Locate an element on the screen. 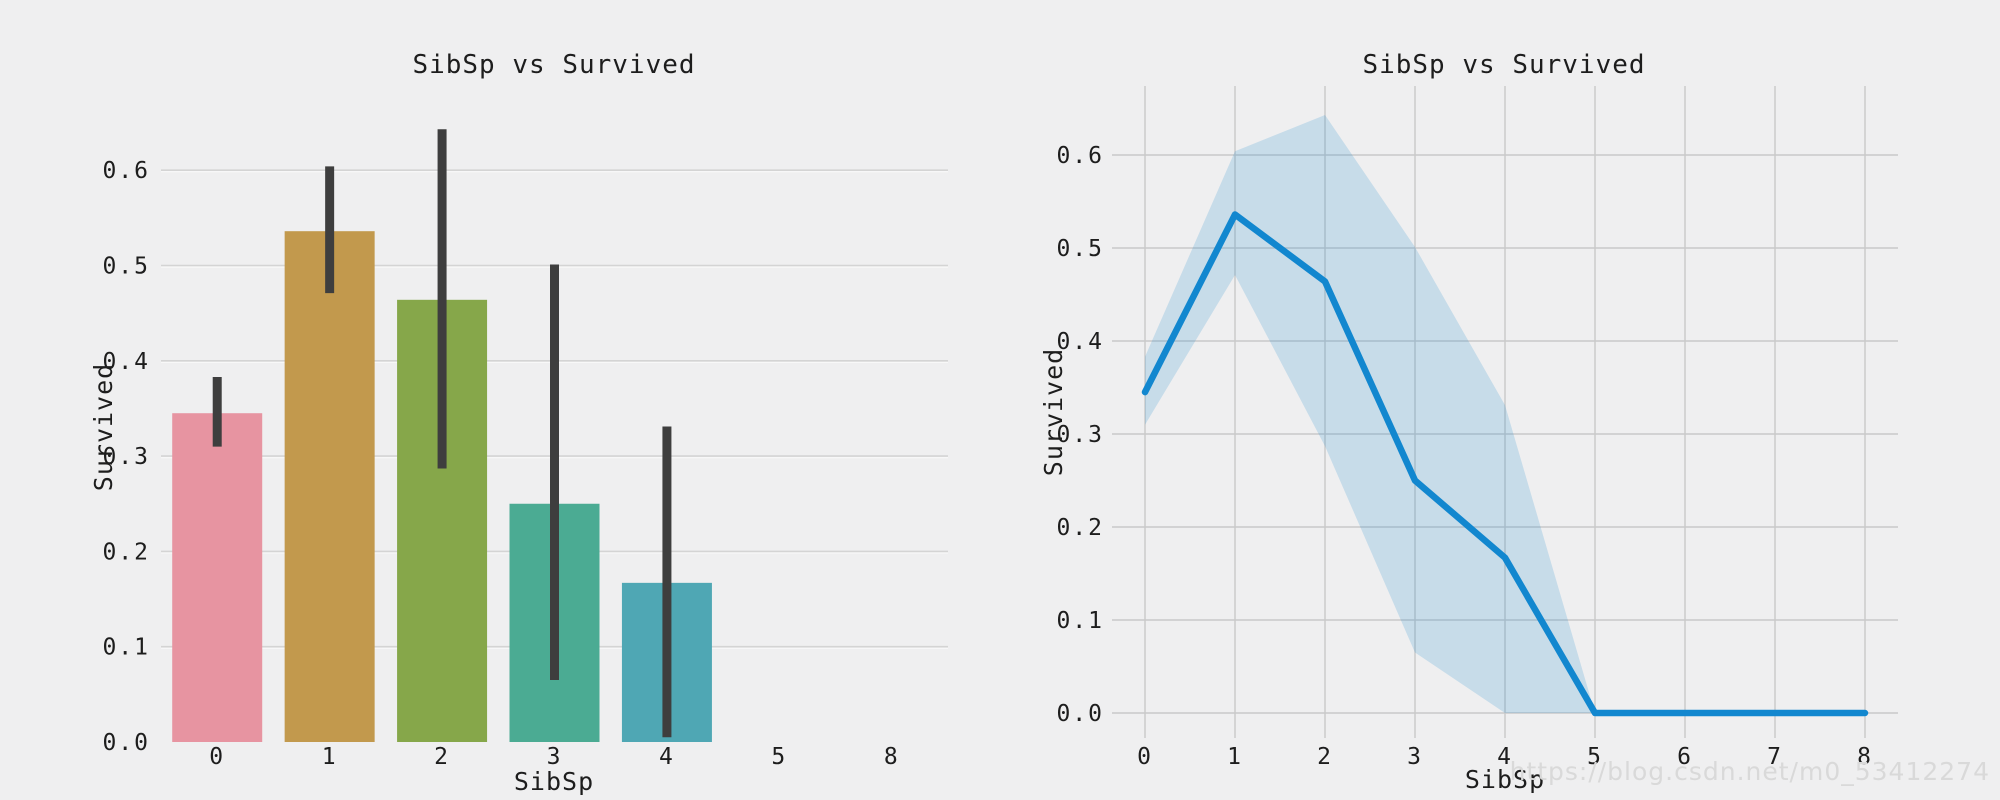  bar-ytick-label: 0.5 is located at coordinates (126, 267).